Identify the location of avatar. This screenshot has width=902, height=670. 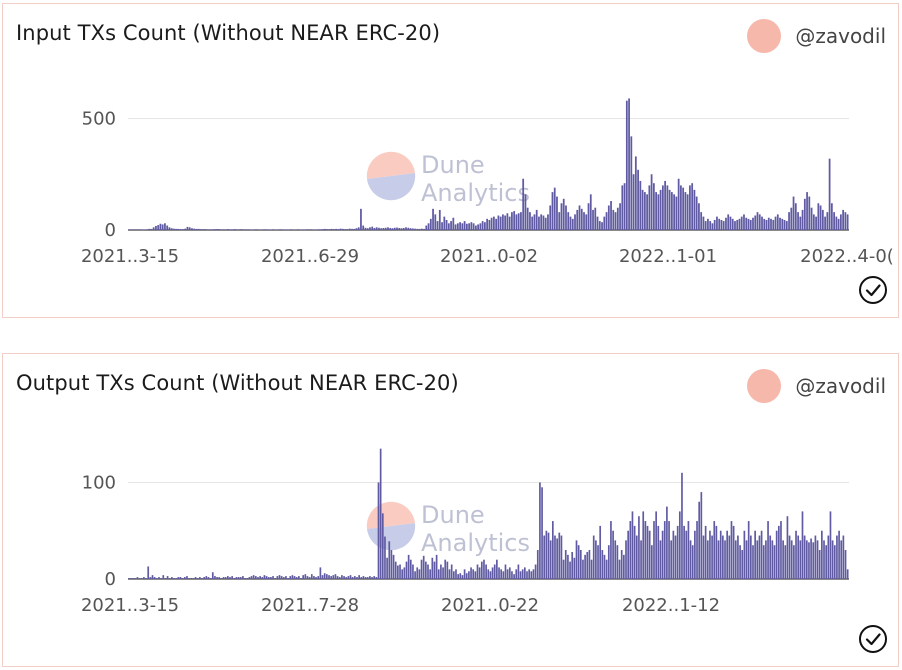
(764, 36).